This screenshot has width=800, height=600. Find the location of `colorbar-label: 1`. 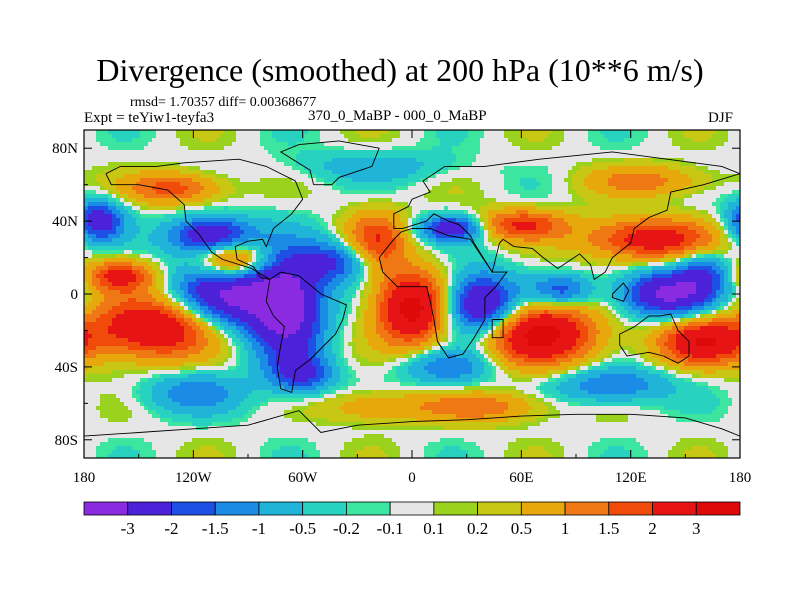

colorbar-label: 1 is located at coordinates (565, 528).